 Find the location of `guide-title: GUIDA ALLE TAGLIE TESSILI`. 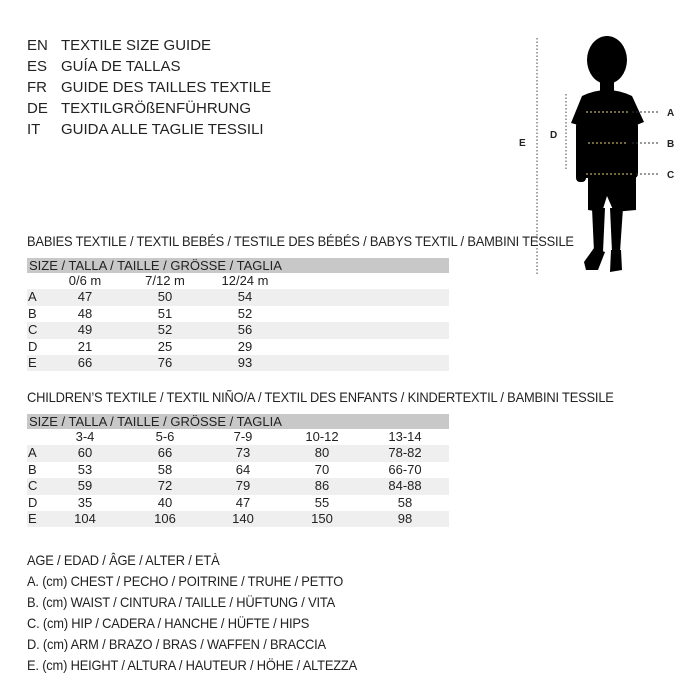

guide-title: GUIDA ALLE TAGLIE TESSILI is located at coordinates (162, 129).